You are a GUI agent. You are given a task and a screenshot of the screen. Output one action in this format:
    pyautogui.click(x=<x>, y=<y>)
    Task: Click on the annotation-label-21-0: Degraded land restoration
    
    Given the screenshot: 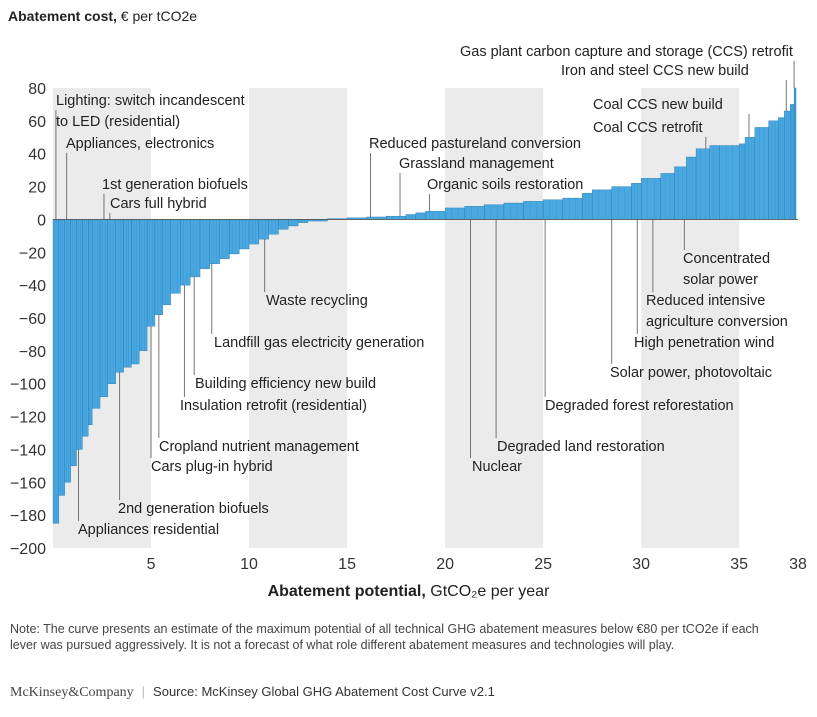 What is the action you would take?
    pyautogui.click(x=581, y=447)
    